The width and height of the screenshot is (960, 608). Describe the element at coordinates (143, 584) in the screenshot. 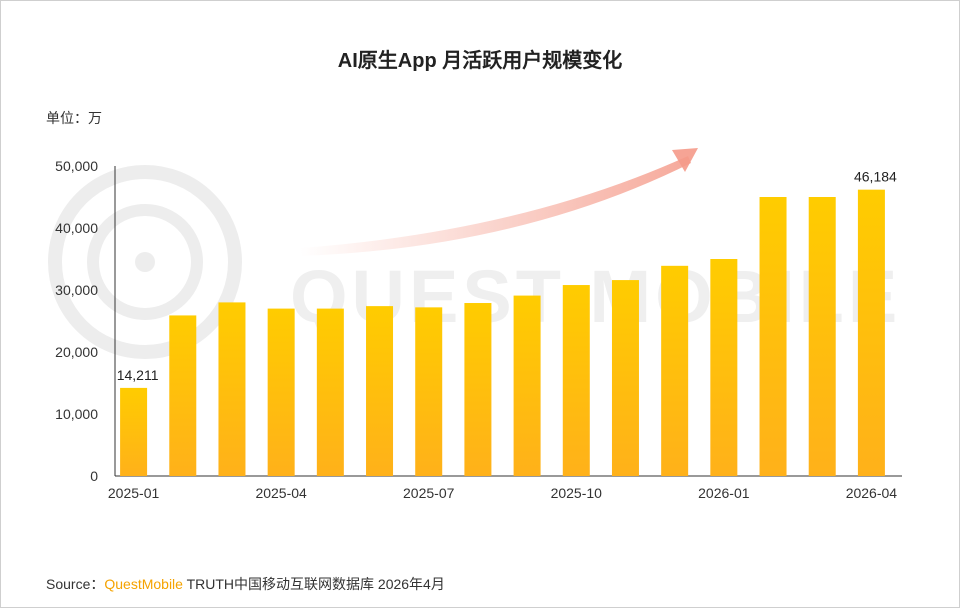

I see `source-brand: QuestMobile` at that location.